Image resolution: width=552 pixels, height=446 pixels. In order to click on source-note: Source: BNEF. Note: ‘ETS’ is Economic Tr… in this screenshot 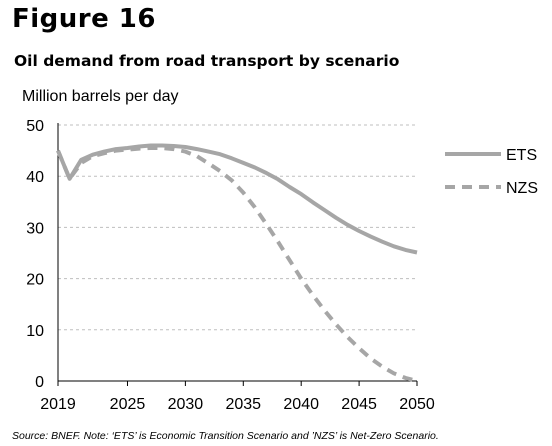, I will do `click(225, 436)`.